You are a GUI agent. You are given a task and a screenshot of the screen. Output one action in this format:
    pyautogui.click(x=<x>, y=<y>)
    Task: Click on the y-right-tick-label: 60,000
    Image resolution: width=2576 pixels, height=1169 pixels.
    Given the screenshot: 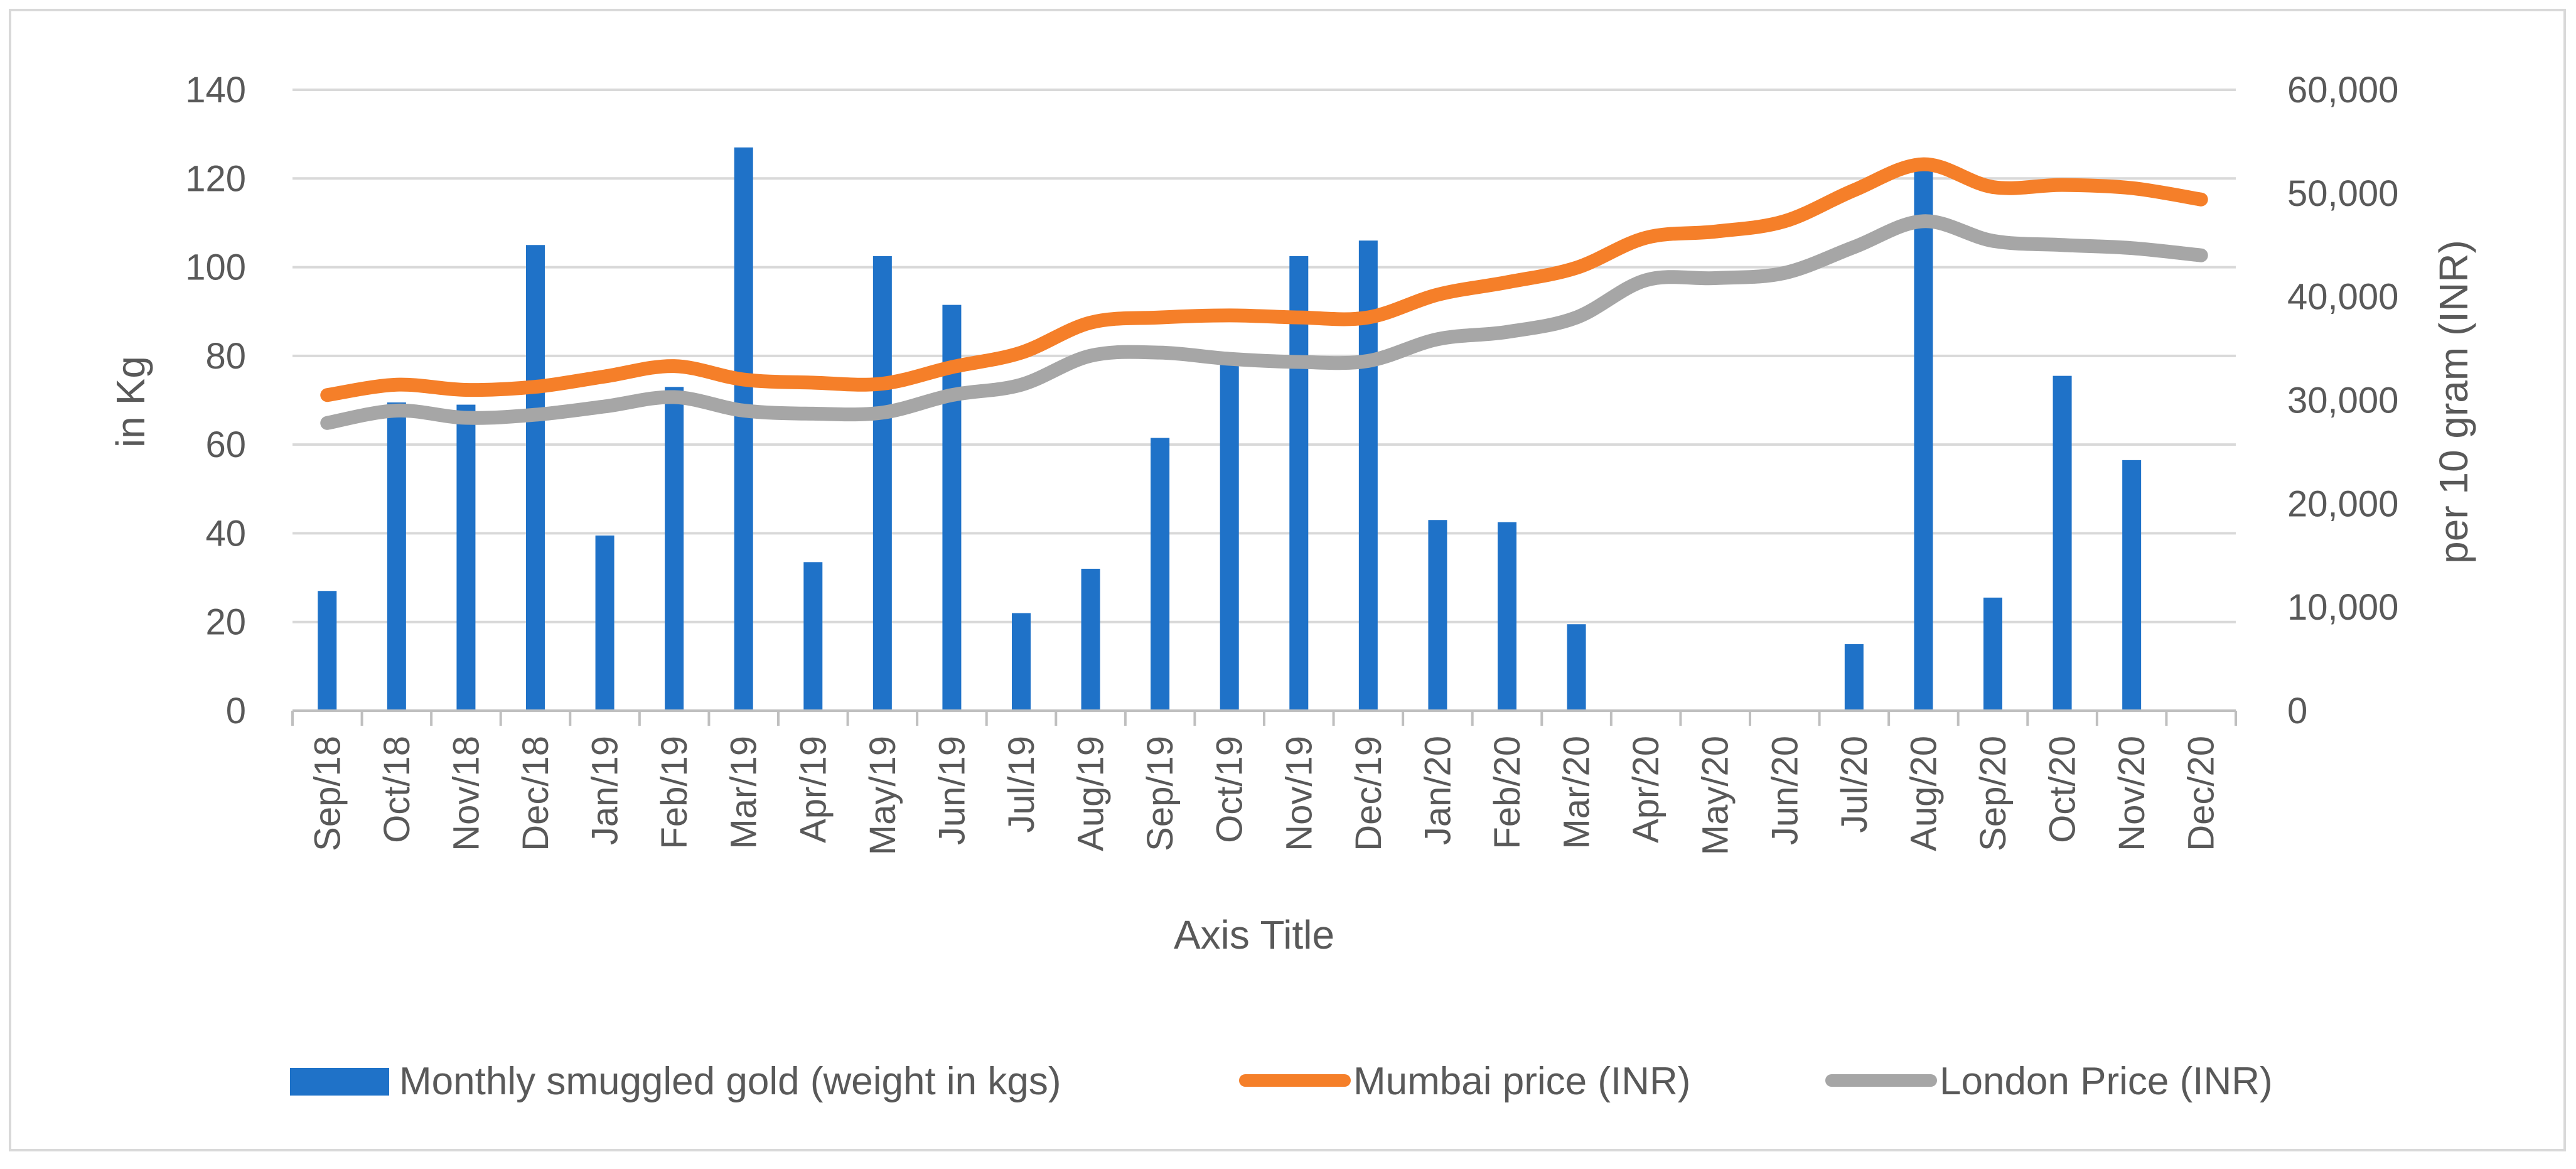 What is the action you would take?
    pyautogui.click(x=2342, y=90)
    